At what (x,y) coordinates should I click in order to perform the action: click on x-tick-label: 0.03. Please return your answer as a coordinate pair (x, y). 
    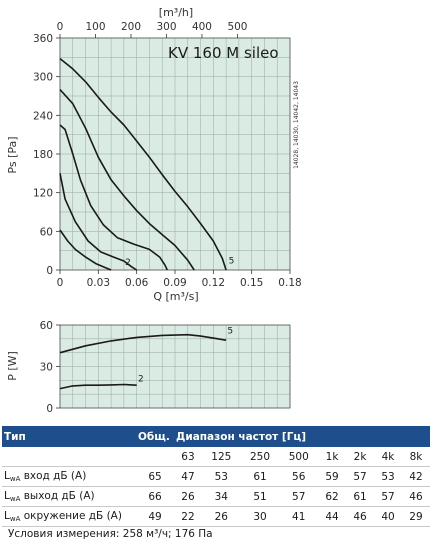
    Looking at the image, I should click on (98, 283).